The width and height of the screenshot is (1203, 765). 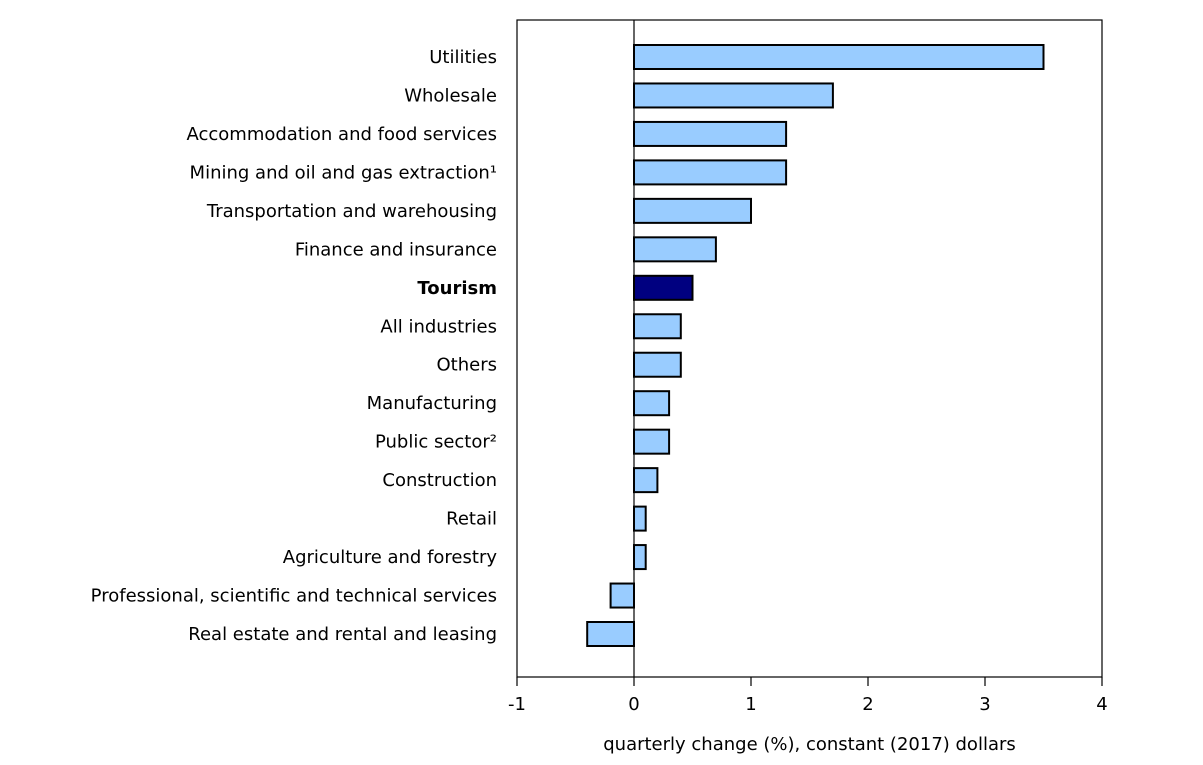 What do you see at coordinates (457, 288) in the screenshot?
I see `category-label: Tourism` at bounding box center [457, 288].